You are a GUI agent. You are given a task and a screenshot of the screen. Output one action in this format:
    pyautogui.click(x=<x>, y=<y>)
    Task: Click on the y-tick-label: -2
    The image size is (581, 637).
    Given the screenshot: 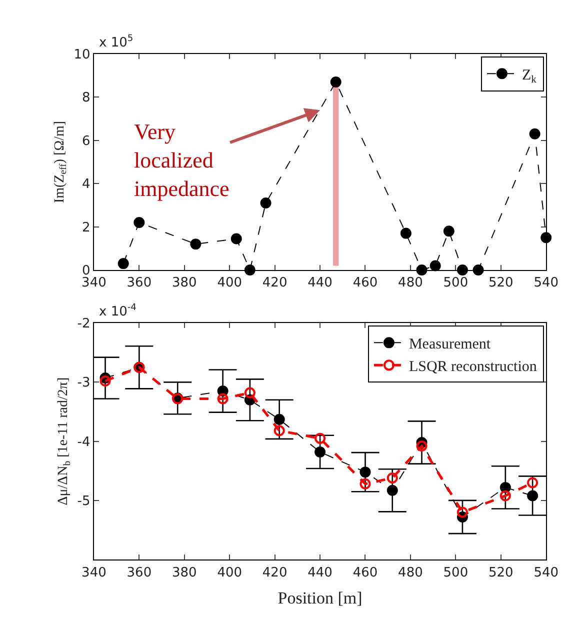 What is the action you would take?
    pyautogui.click(x=83, y=324)
    